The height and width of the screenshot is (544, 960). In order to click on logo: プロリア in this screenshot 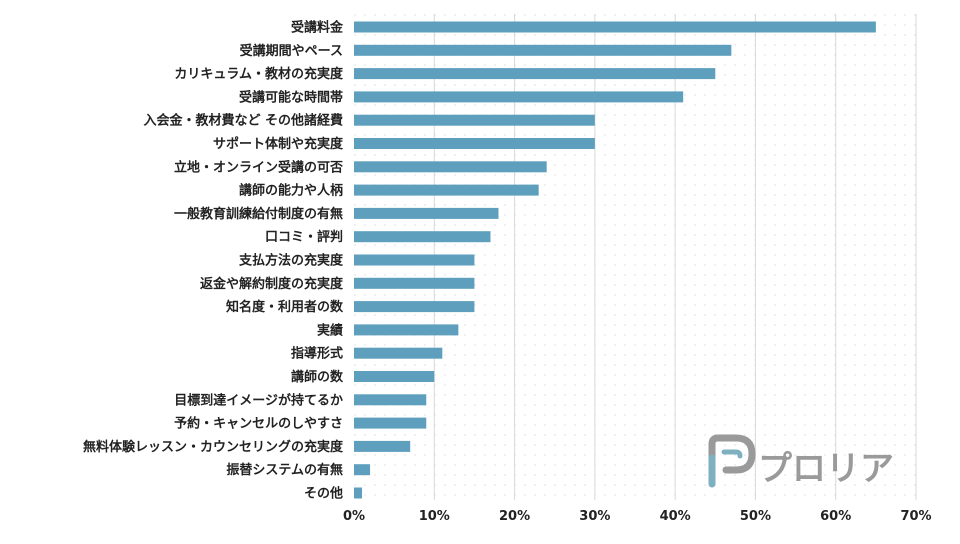, I will do `click(801, 461)`.